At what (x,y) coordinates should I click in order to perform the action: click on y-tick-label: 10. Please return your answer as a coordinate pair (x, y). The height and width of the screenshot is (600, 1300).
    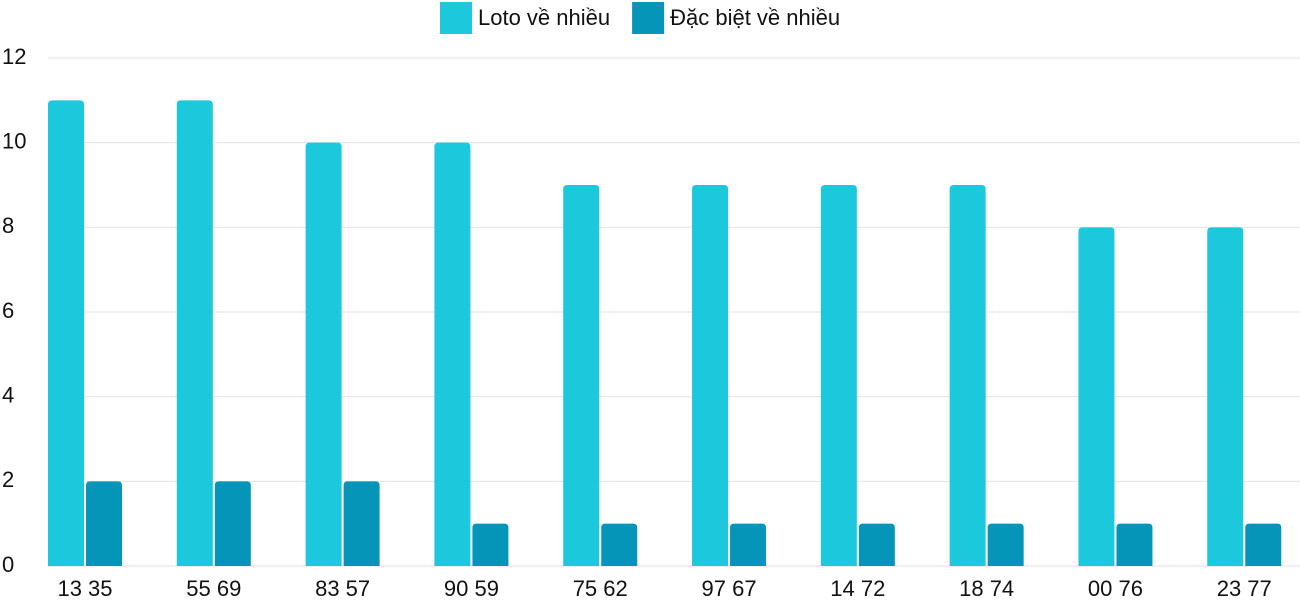
    Looking at the image, I should click on (14, 140).